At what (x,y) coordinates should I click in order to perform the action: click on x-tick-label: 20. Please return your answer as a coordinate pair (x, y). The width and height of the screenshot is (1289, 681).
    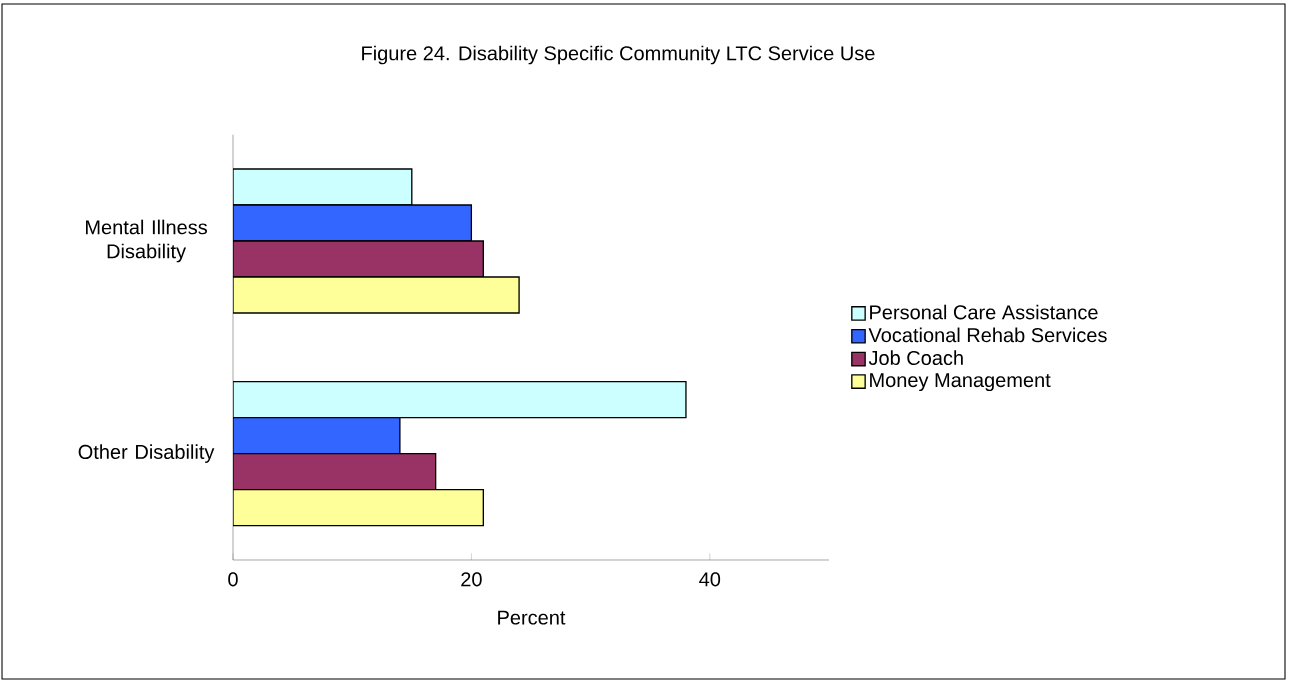
    Looking at the image, I should click on (471, 579).